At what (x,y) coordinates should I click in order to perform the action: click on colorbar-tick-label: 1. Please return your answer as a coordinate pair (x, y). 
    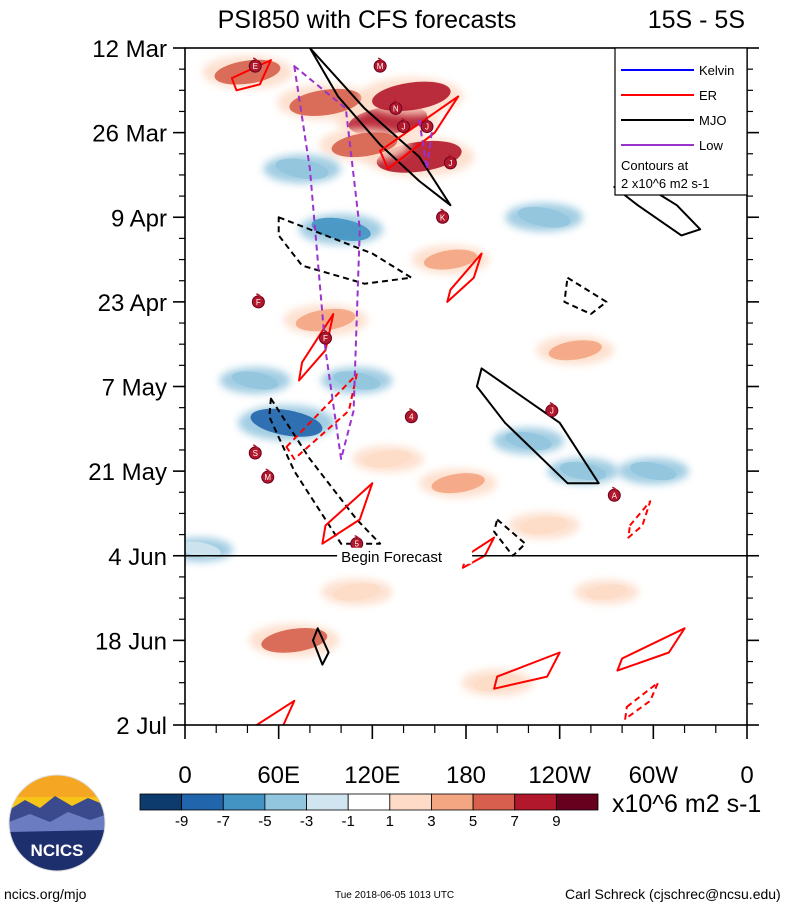
    Looking at the image, I should click on (390, 821).